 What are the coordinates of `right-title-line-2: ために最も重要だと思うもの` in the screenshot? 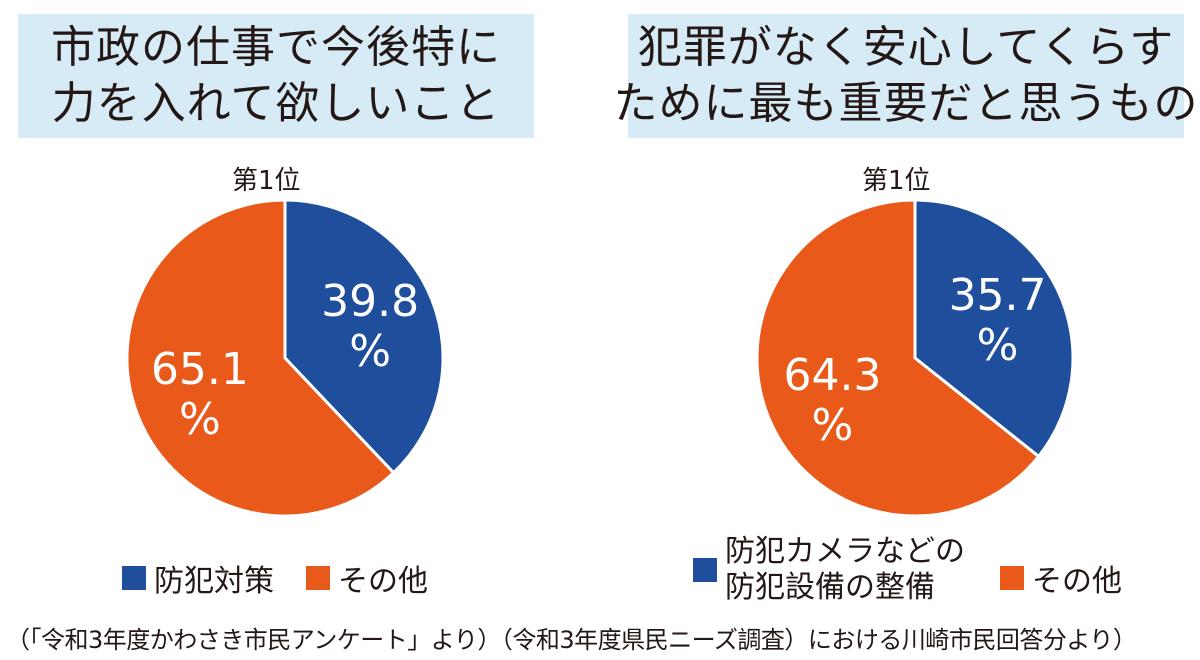 It's located at (906, 103).